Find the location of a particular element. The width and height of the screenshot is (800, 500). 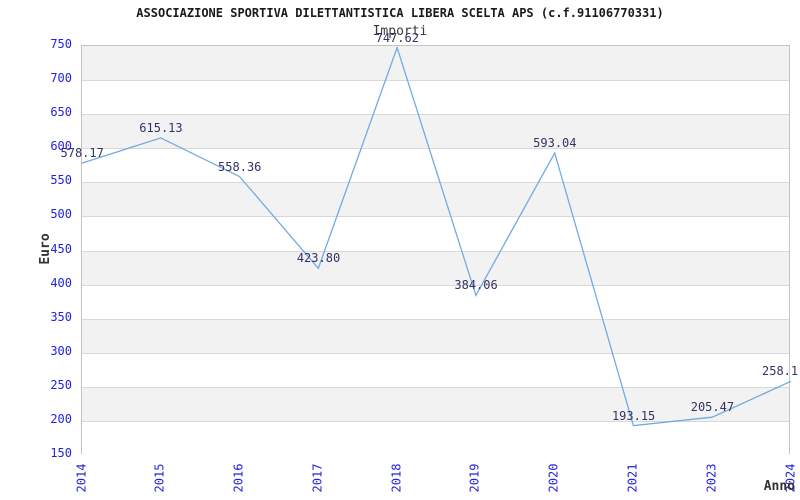

x-tick-label: 2017 is located at coordinates (317, 478).